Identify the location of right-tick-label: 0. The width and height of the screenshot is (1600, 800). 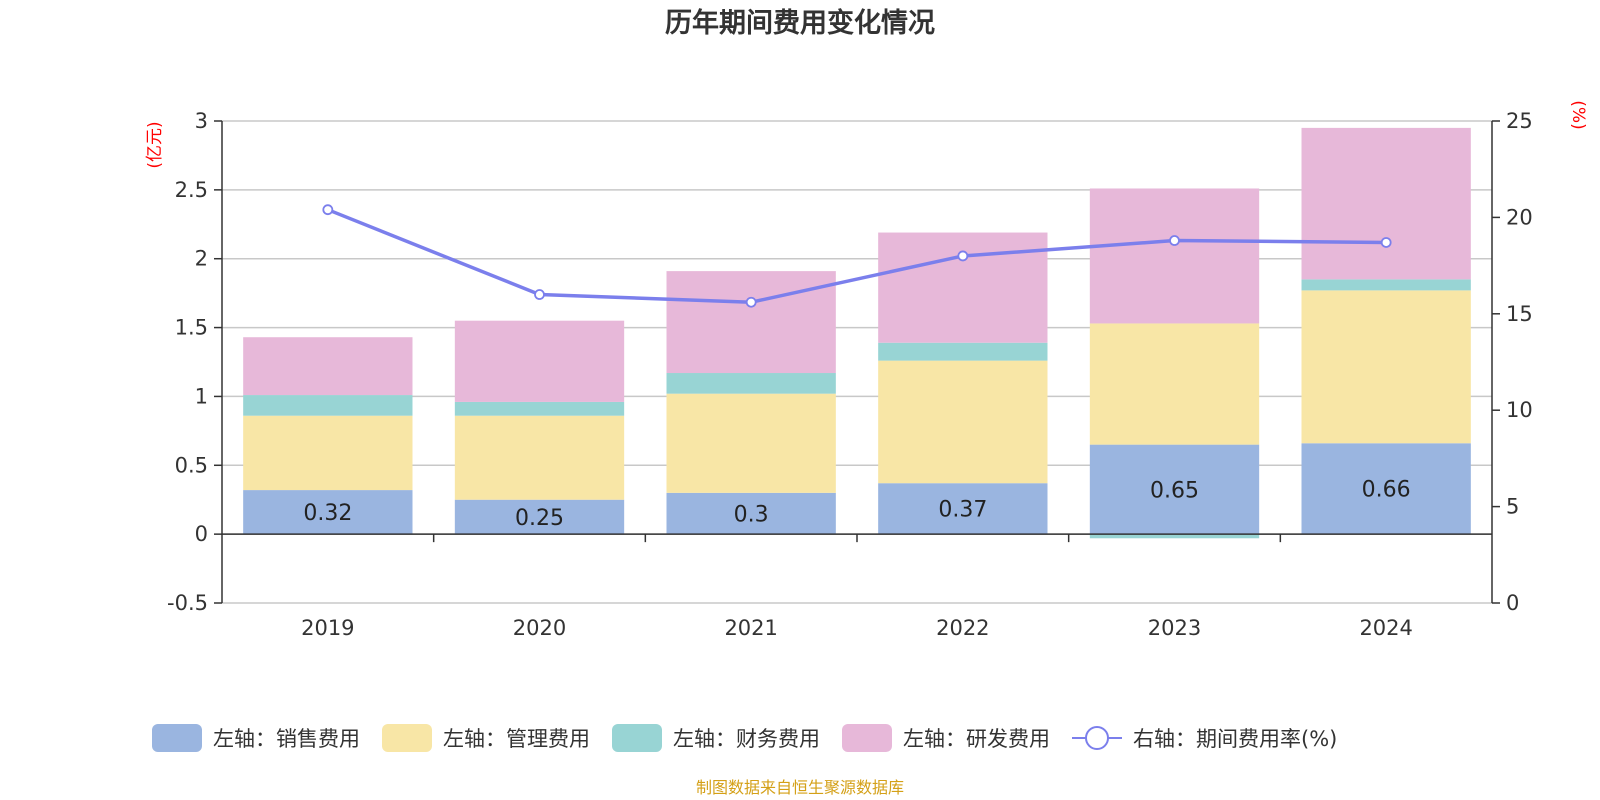
(1512, 603).